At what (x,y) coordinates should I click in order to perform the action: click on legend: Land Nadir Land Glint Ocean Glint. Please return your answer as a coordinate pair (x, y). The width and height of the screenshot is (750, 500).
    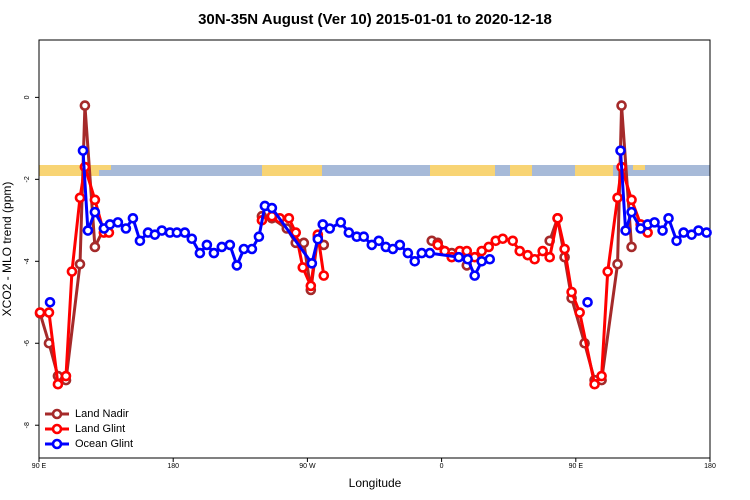
    Looking at the image, I should click on (89, 429).